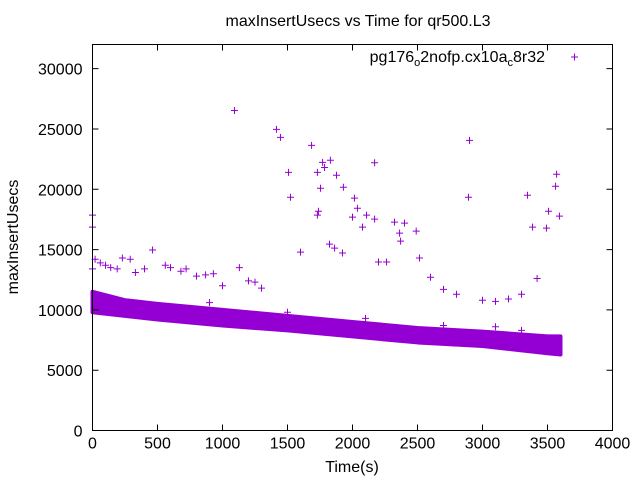 Image resolution: width=640 pixels, height=485 pixels. I want to click on dense-band-layer, so click(326, 323).